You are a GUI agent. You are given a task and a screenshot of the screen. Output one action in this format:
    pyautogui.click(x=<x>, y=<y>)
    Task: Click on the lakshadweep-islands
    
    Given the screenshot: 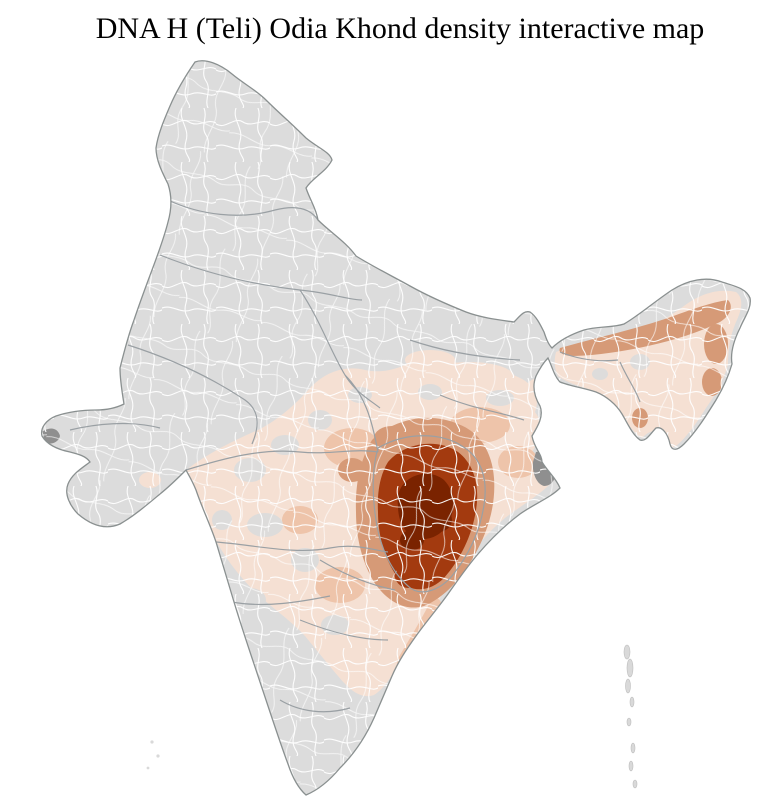 What is the action you would take?
    pyautogui.click(x=153, y=755)
    